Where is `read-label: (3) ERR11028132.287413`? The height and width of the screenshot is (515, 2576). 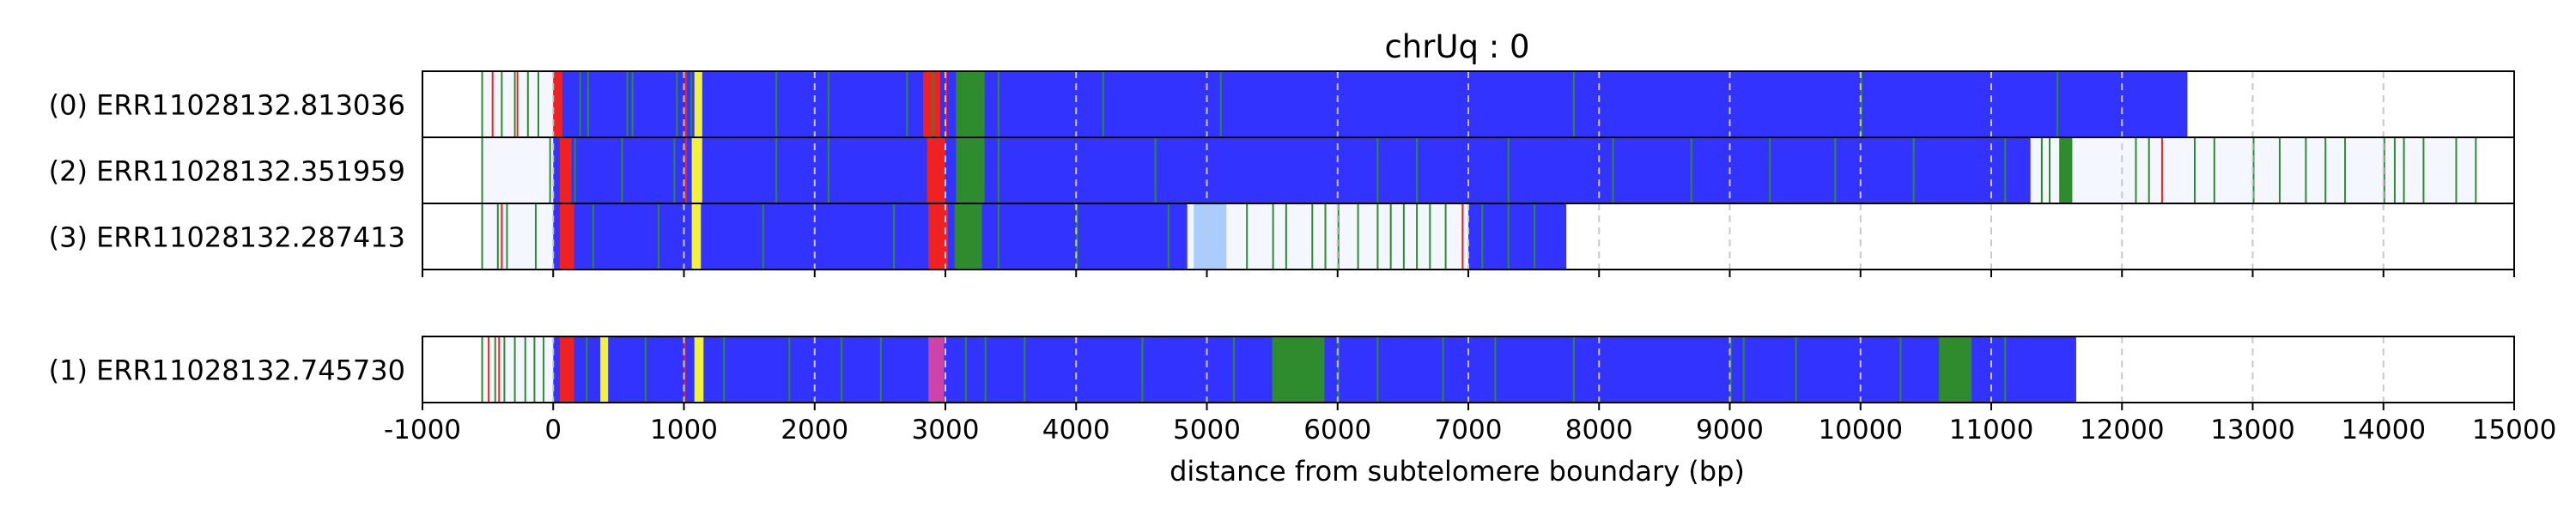 read-label: (3) ERR11028132.287413 is located at coordinates (227, 237).